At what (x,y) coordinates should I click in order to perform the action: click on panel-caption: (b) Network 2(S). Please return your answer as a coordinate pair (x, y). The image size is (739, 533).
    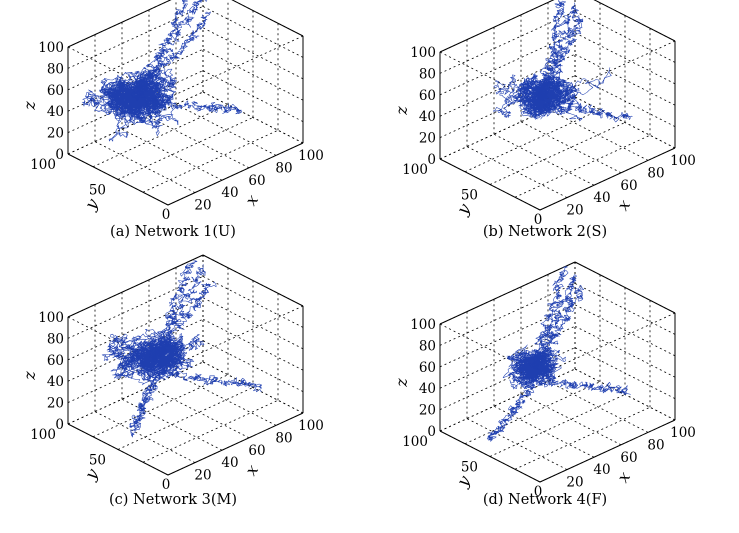
    Looking at the image, I should click on (545, 232).